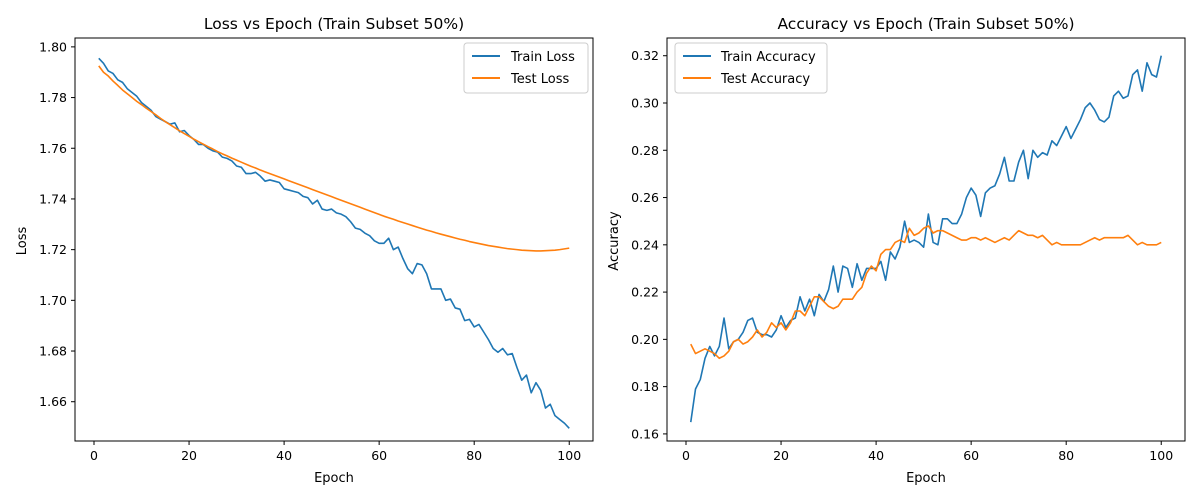  What do you see at coordinates (876, 455) in the screenshot?
I see `accuracy-chart-x-tick-label: 40` at bounding box center [876, 455].